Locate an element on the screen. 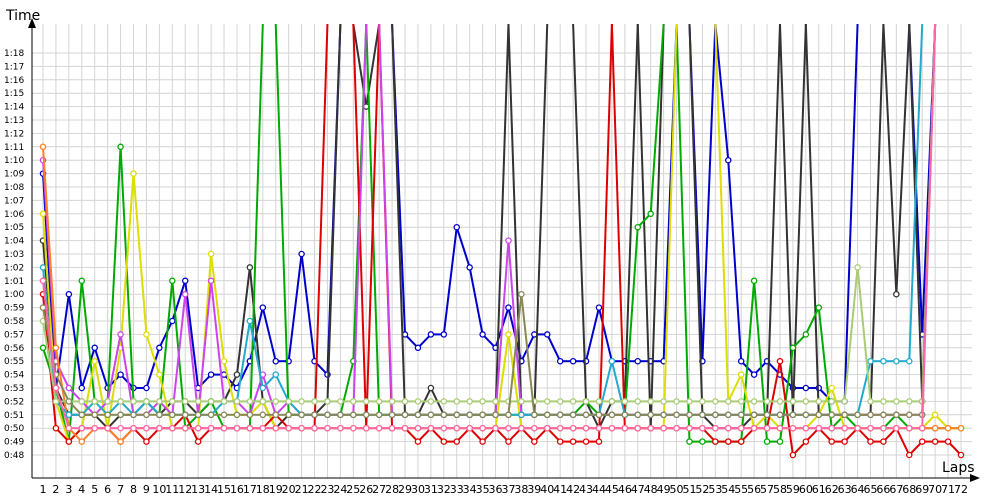  y-tick-label: 0:51 is located at coordinates (14, 416).